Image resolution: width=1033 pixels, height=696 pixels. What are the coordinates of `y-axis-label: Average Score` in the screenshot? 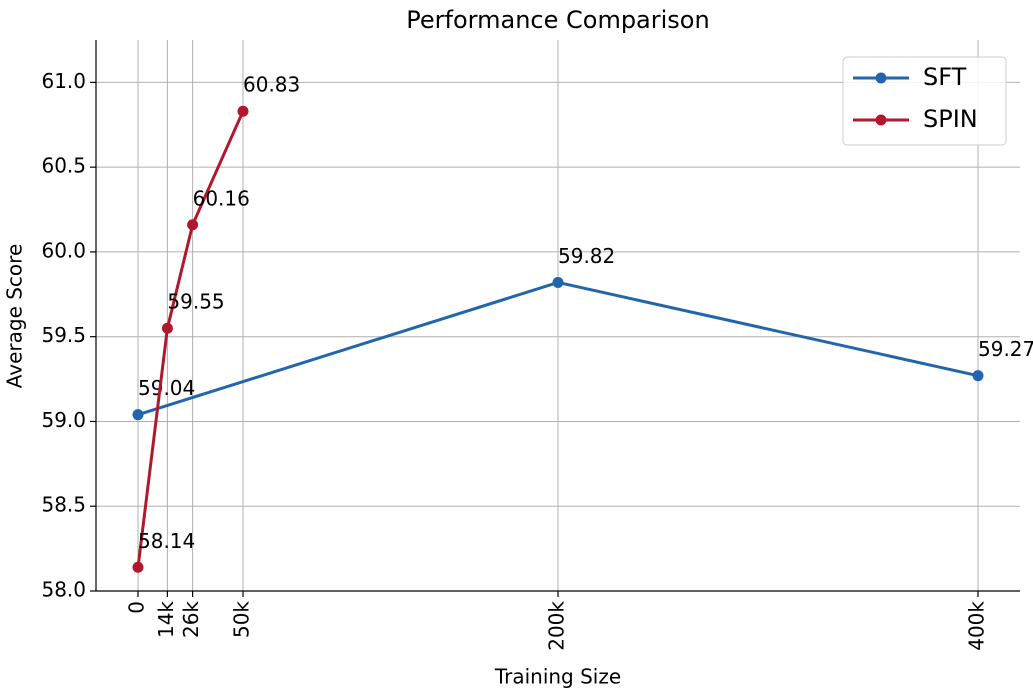 It's located at (15, 316).